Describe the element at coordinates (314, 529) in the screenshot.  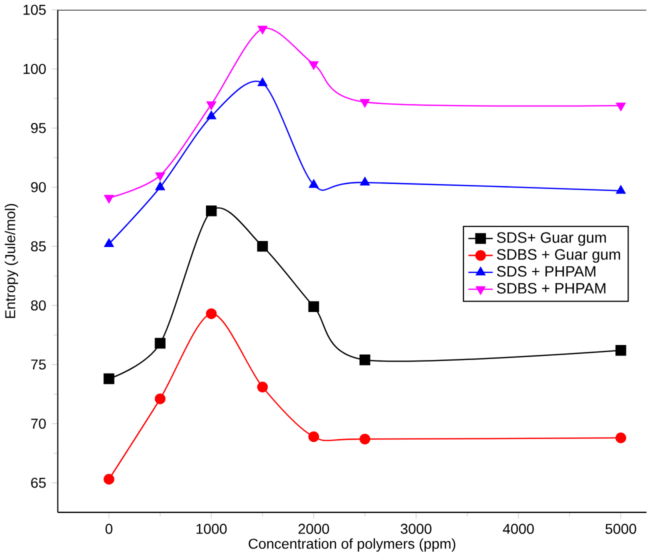
I see `x-tick-label: 2000` at that location.